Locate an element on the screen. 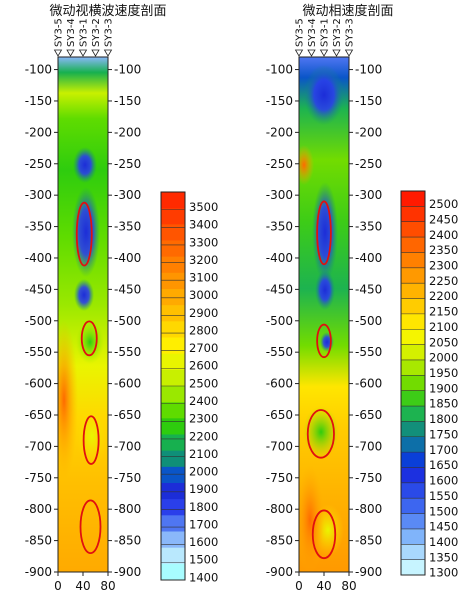 The image size is (461, 603). panel-2-ytick-label-right: -750 is located at coordinates (368, 478).